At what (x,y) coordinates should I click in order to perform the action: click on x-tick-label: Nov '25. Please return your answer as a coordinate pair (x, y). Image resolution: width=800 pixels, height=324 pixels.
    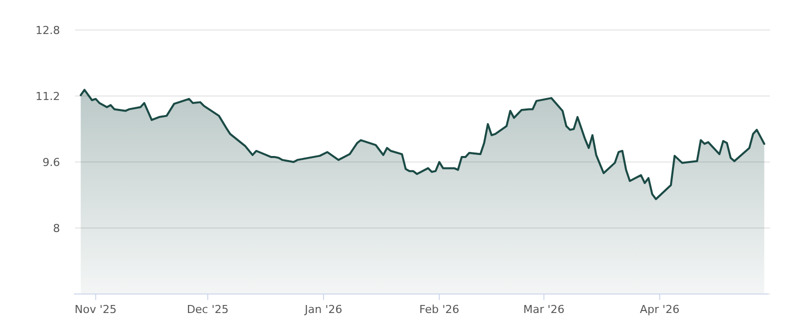
    Looking at the image, I should click on (95, 309).